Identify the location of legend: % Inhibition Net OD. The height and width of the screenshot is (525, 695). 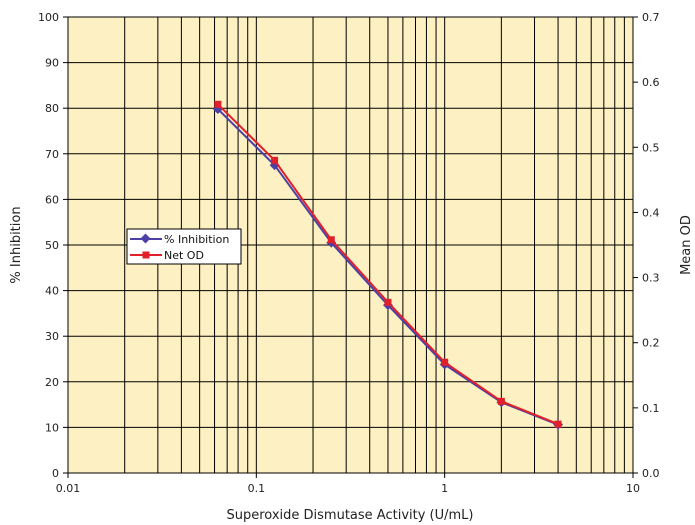
(184, 246).